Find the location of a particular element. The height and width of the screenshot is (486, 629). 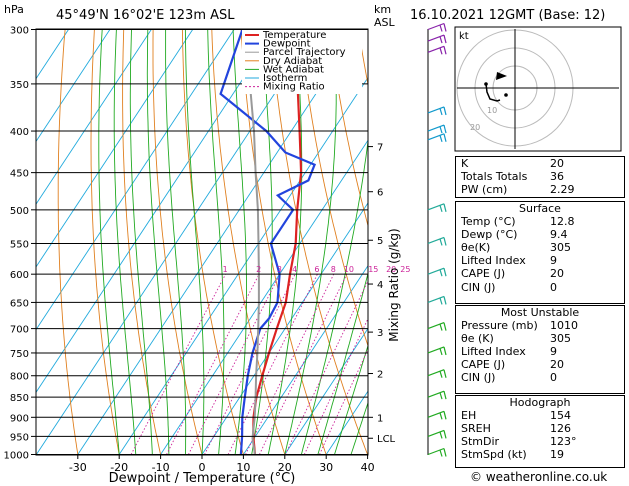

surface-value: 305 is located at coordinates (560, 248).